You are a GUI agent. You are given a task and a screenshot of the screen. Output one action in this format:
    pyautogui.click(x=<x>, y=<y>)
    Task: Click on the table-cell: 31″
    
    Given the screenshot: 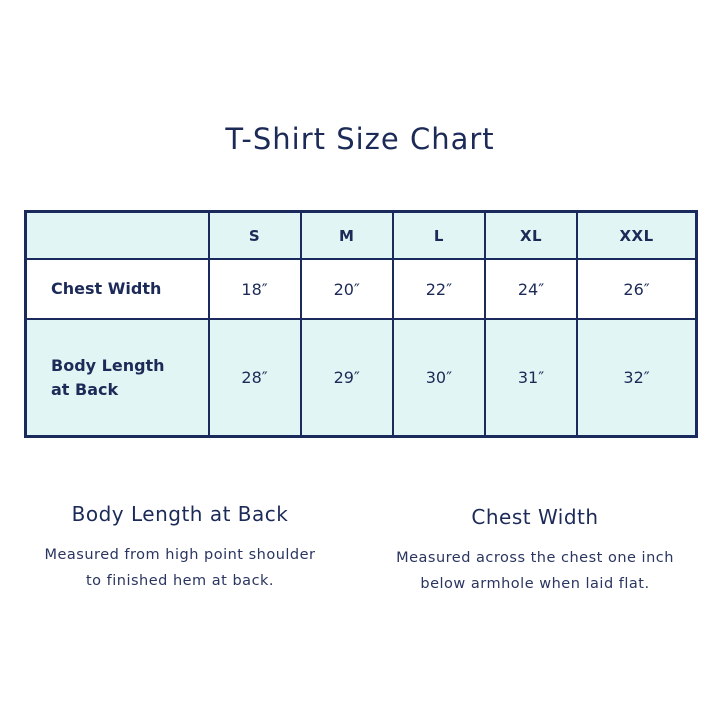 What is the action you would take?
    pyautogui.click(x=531, y=378)
    